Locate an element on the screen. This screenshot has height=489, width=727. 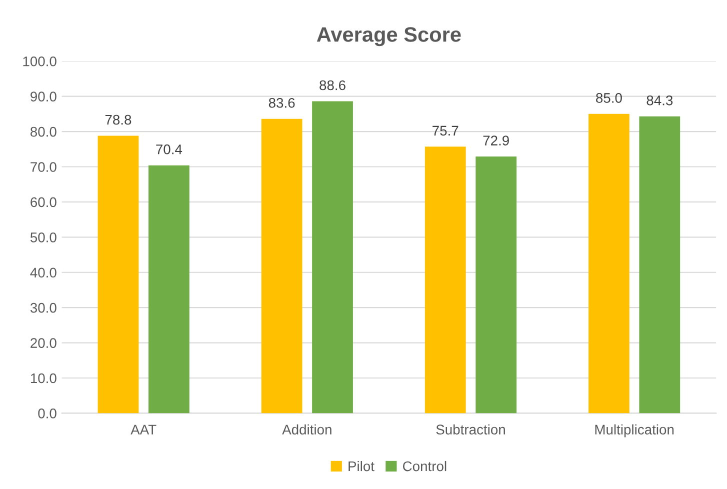
y-tick-label: 40.0 is located at coordinates (43, 273).